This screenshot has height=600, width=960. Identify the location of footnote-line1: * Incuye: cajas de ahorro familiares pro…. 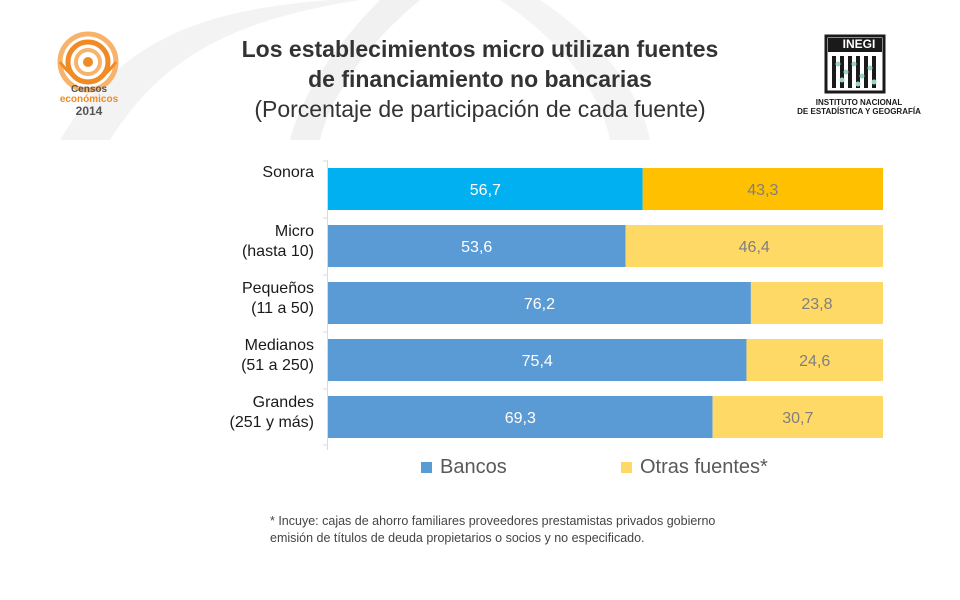
(493, 521).